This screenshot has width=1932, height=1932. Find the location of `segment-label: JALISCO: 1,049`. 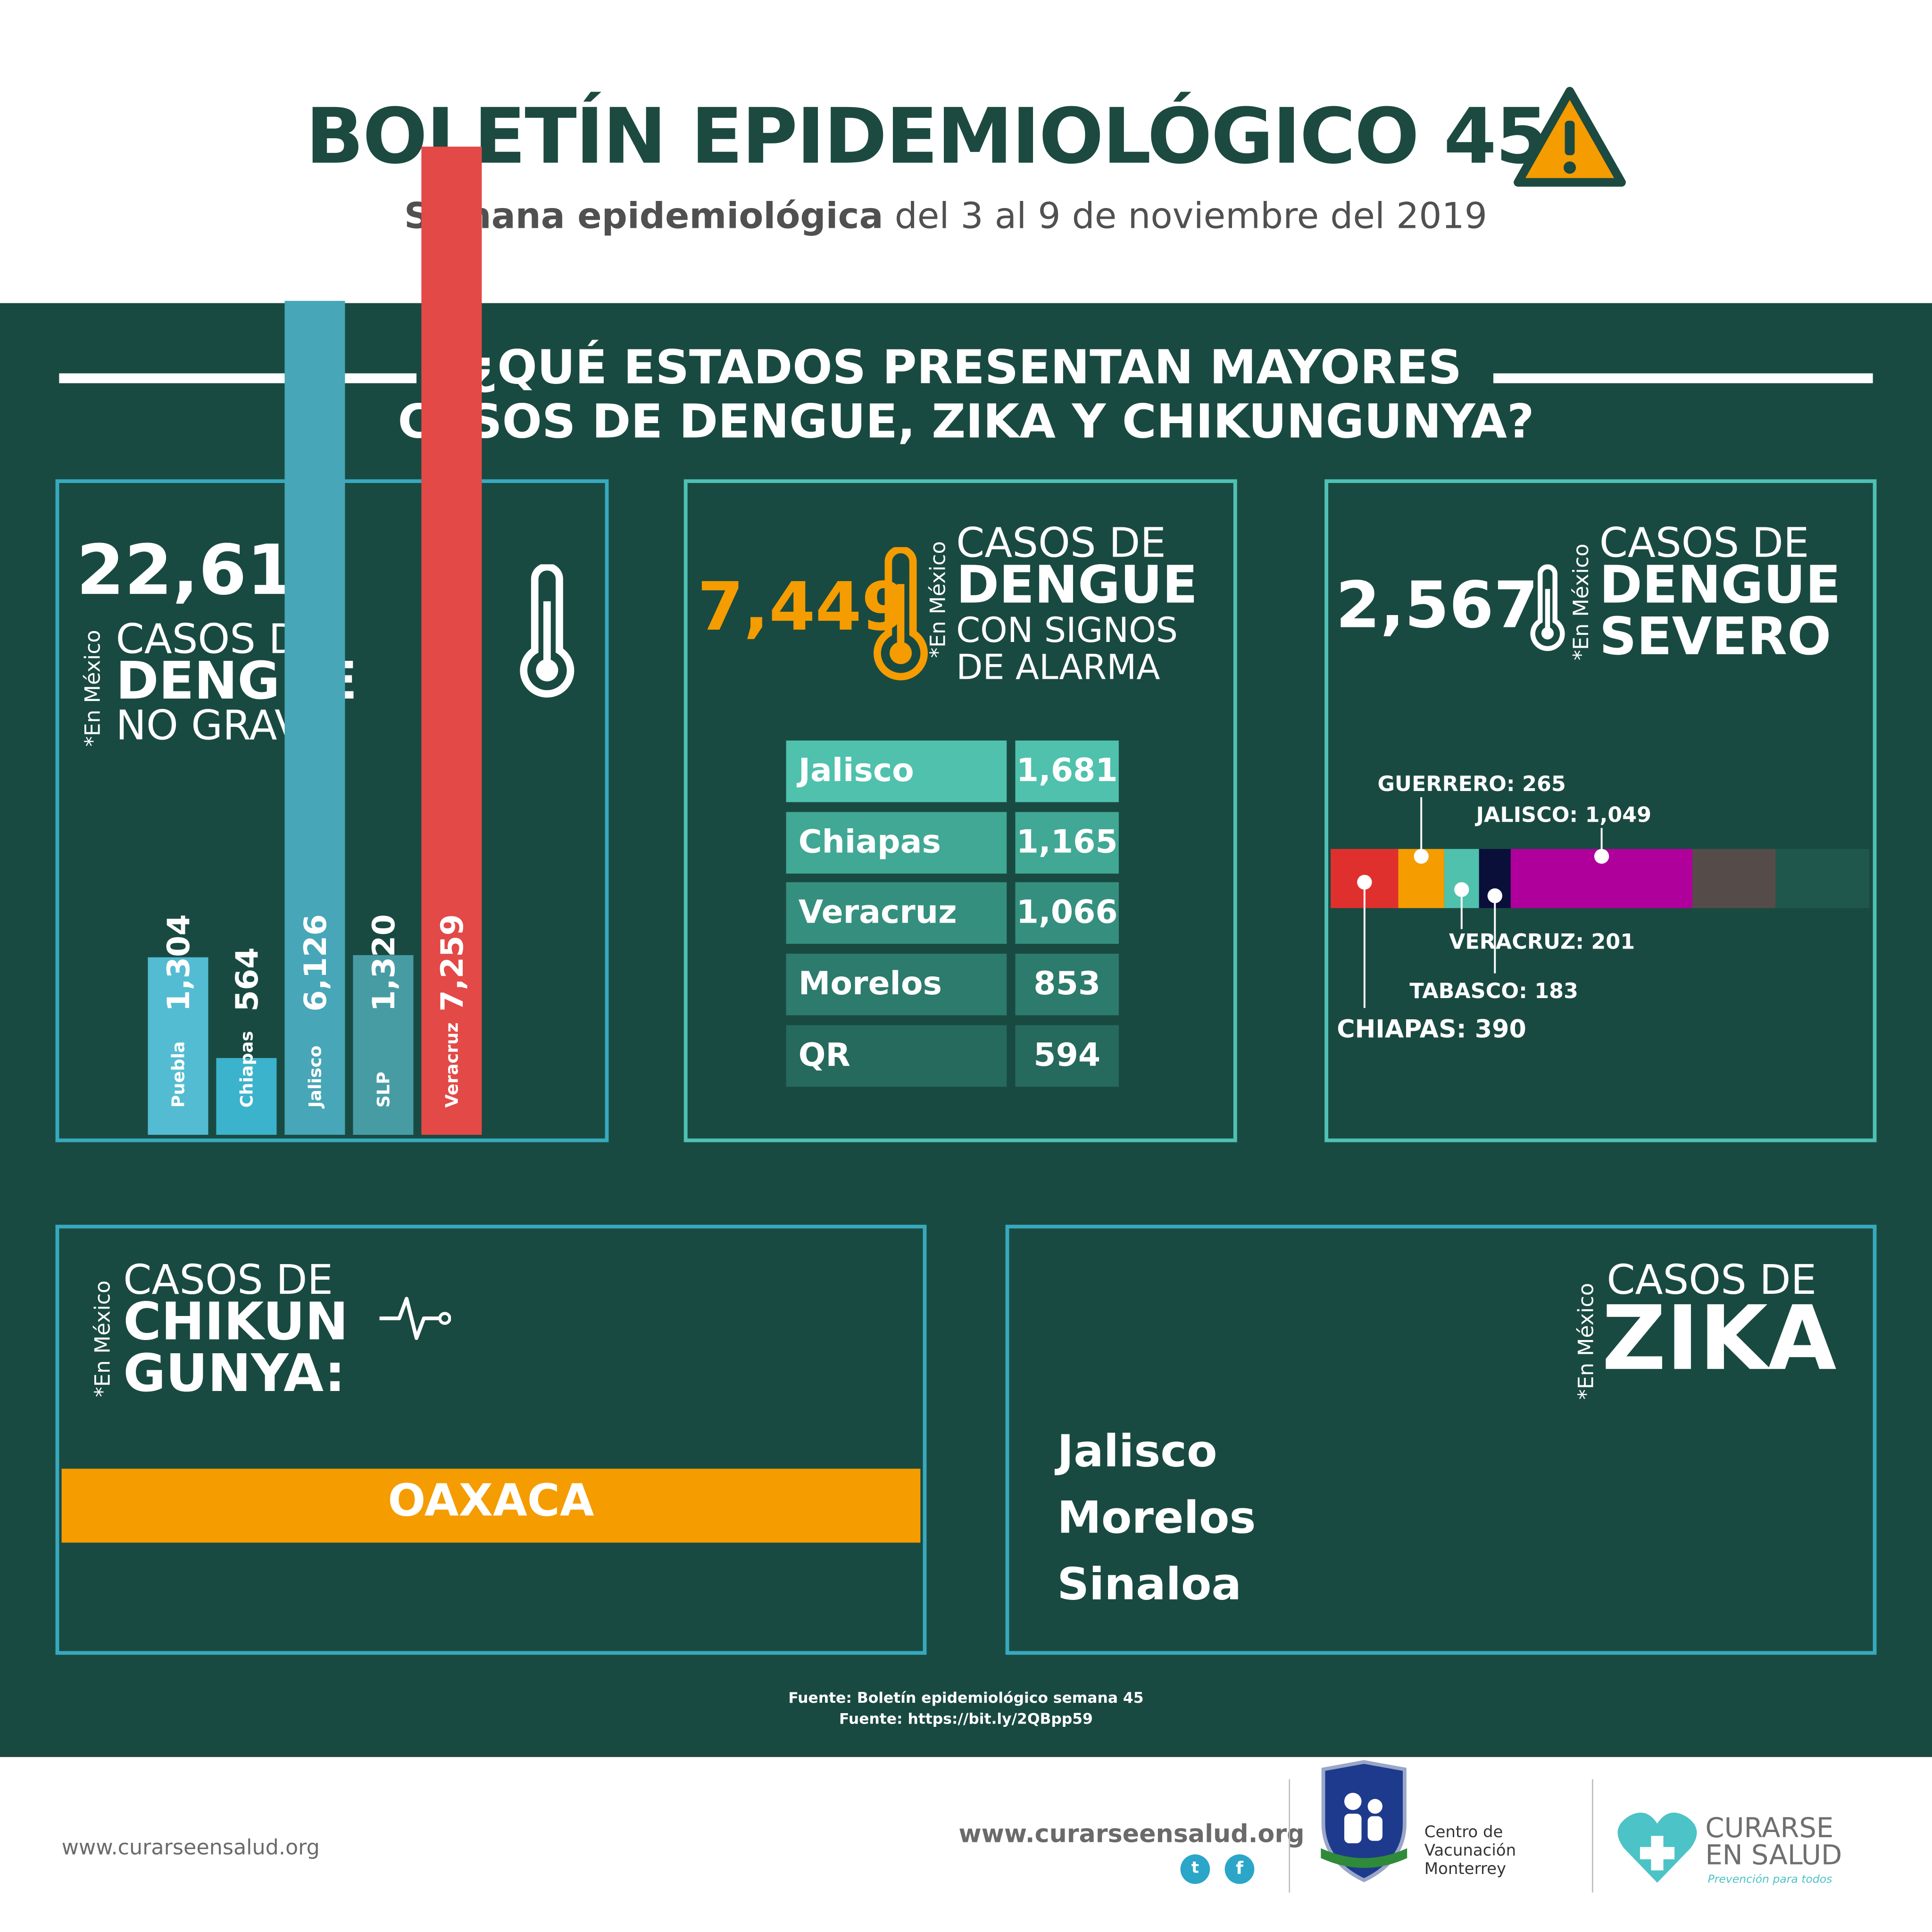

segment-label: JALISCO: 1,049 is located at coordinates (1562, 815).